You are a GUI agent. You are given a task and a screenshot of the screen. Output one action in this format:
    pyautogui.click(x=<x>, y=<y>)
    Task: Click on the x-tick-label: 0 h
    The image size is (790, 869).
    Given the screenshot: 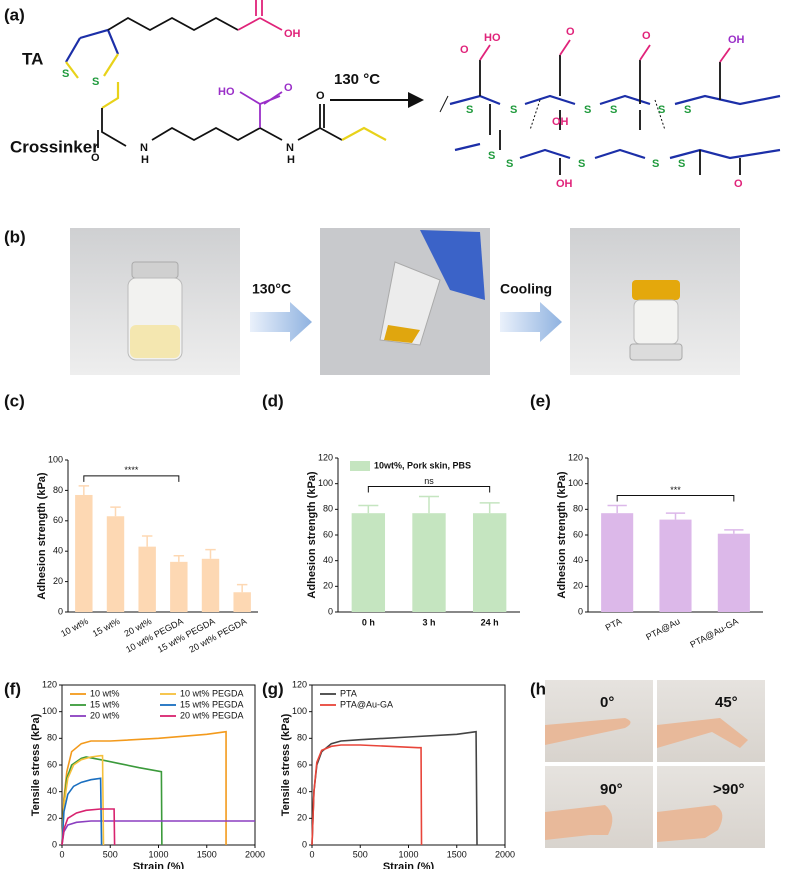 What is the action you would take?
    pyautogui.click(x=368, y=622)
    